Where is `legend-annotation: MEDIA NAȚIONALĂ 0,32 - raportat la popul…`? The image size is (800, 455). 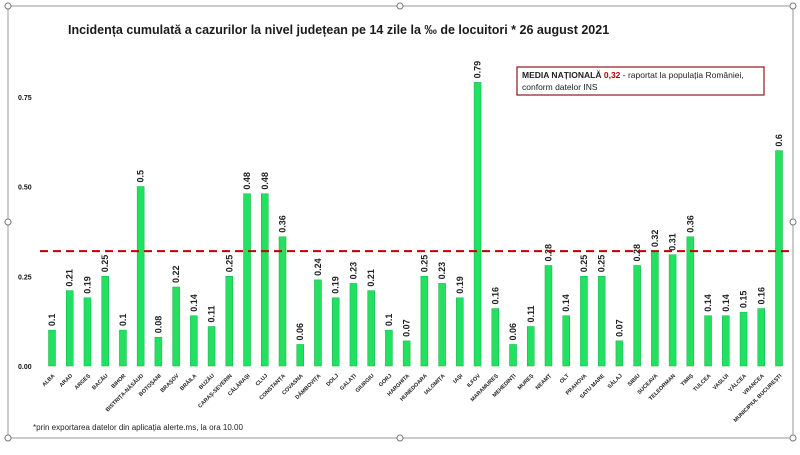
legend-annotation: MEDIA NAȚIONALĂ 0,32 - raportat la popul… is located at coordinates (640, 81).